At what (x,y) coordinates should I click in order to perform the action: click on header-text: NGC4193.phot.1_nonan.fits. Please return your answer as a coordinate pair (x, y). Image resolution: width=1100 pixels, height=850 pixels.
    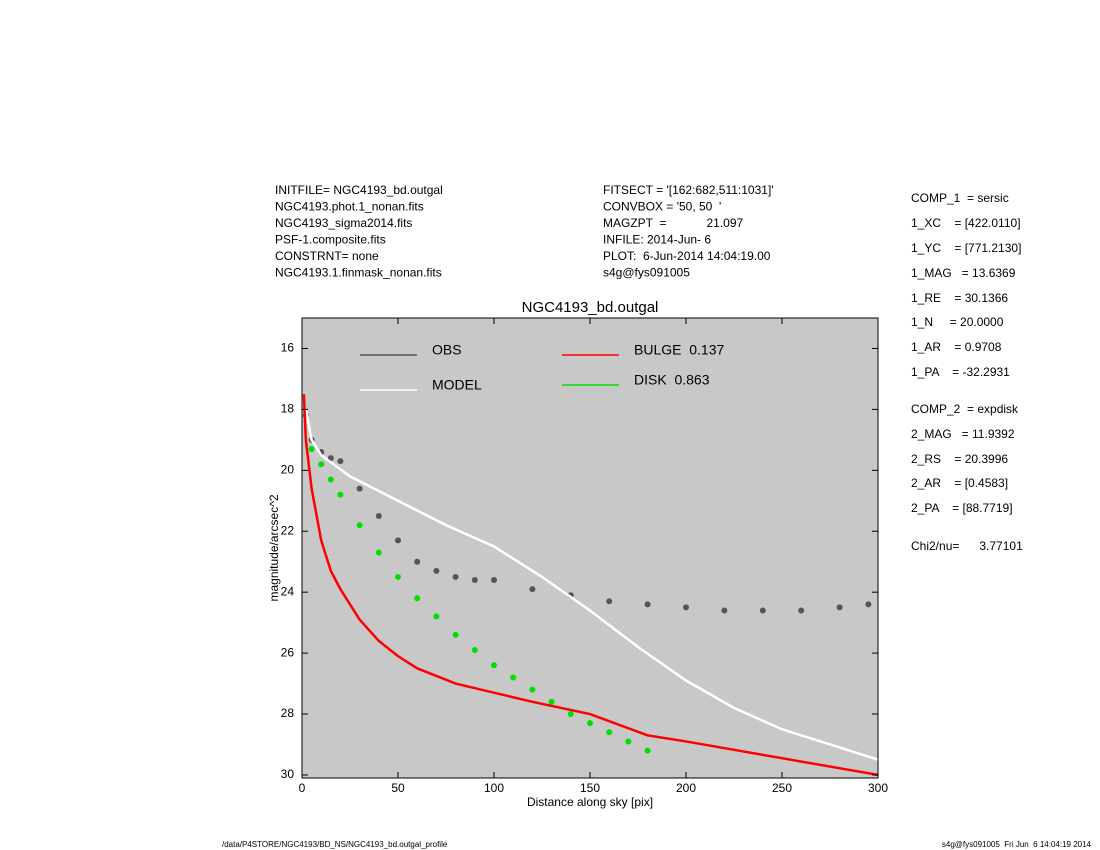
    Looking at the image, I should click on (349, 207).